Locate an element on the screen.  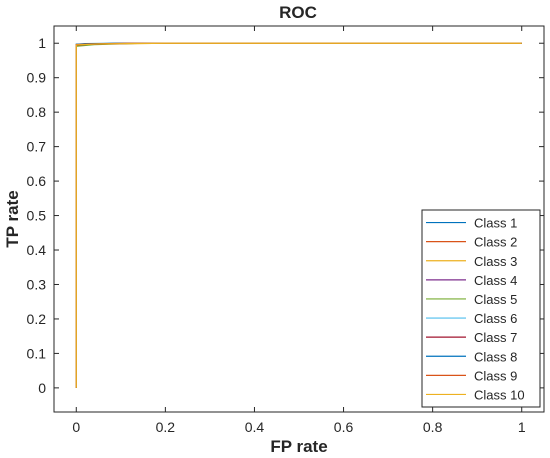
legend-label: Class 1 is located at coordinates (495, 223).